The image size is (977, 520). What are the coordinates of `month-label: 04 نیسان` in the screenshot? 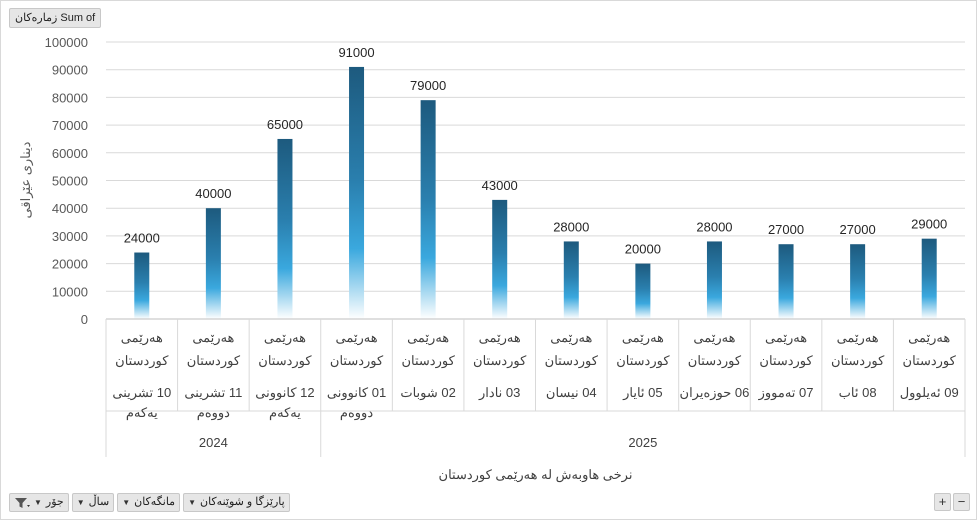 It's located at (571, 392).